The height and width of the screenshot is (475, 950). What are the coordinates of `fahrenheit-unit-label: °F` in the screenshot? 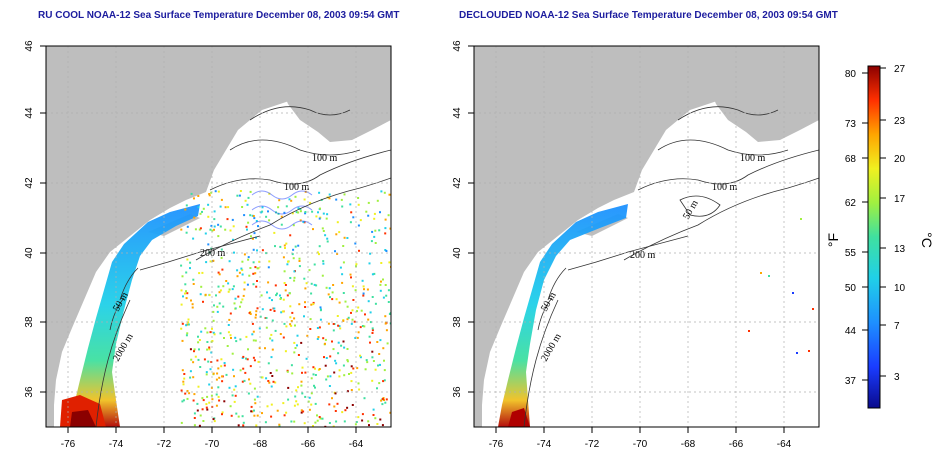 It's located at (833, 240).